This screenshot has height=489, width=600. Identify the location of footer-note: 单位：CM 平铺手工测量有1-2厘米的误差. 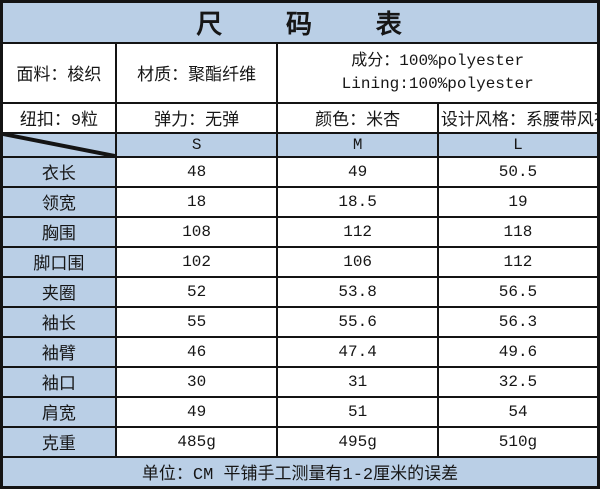
(300, 472).